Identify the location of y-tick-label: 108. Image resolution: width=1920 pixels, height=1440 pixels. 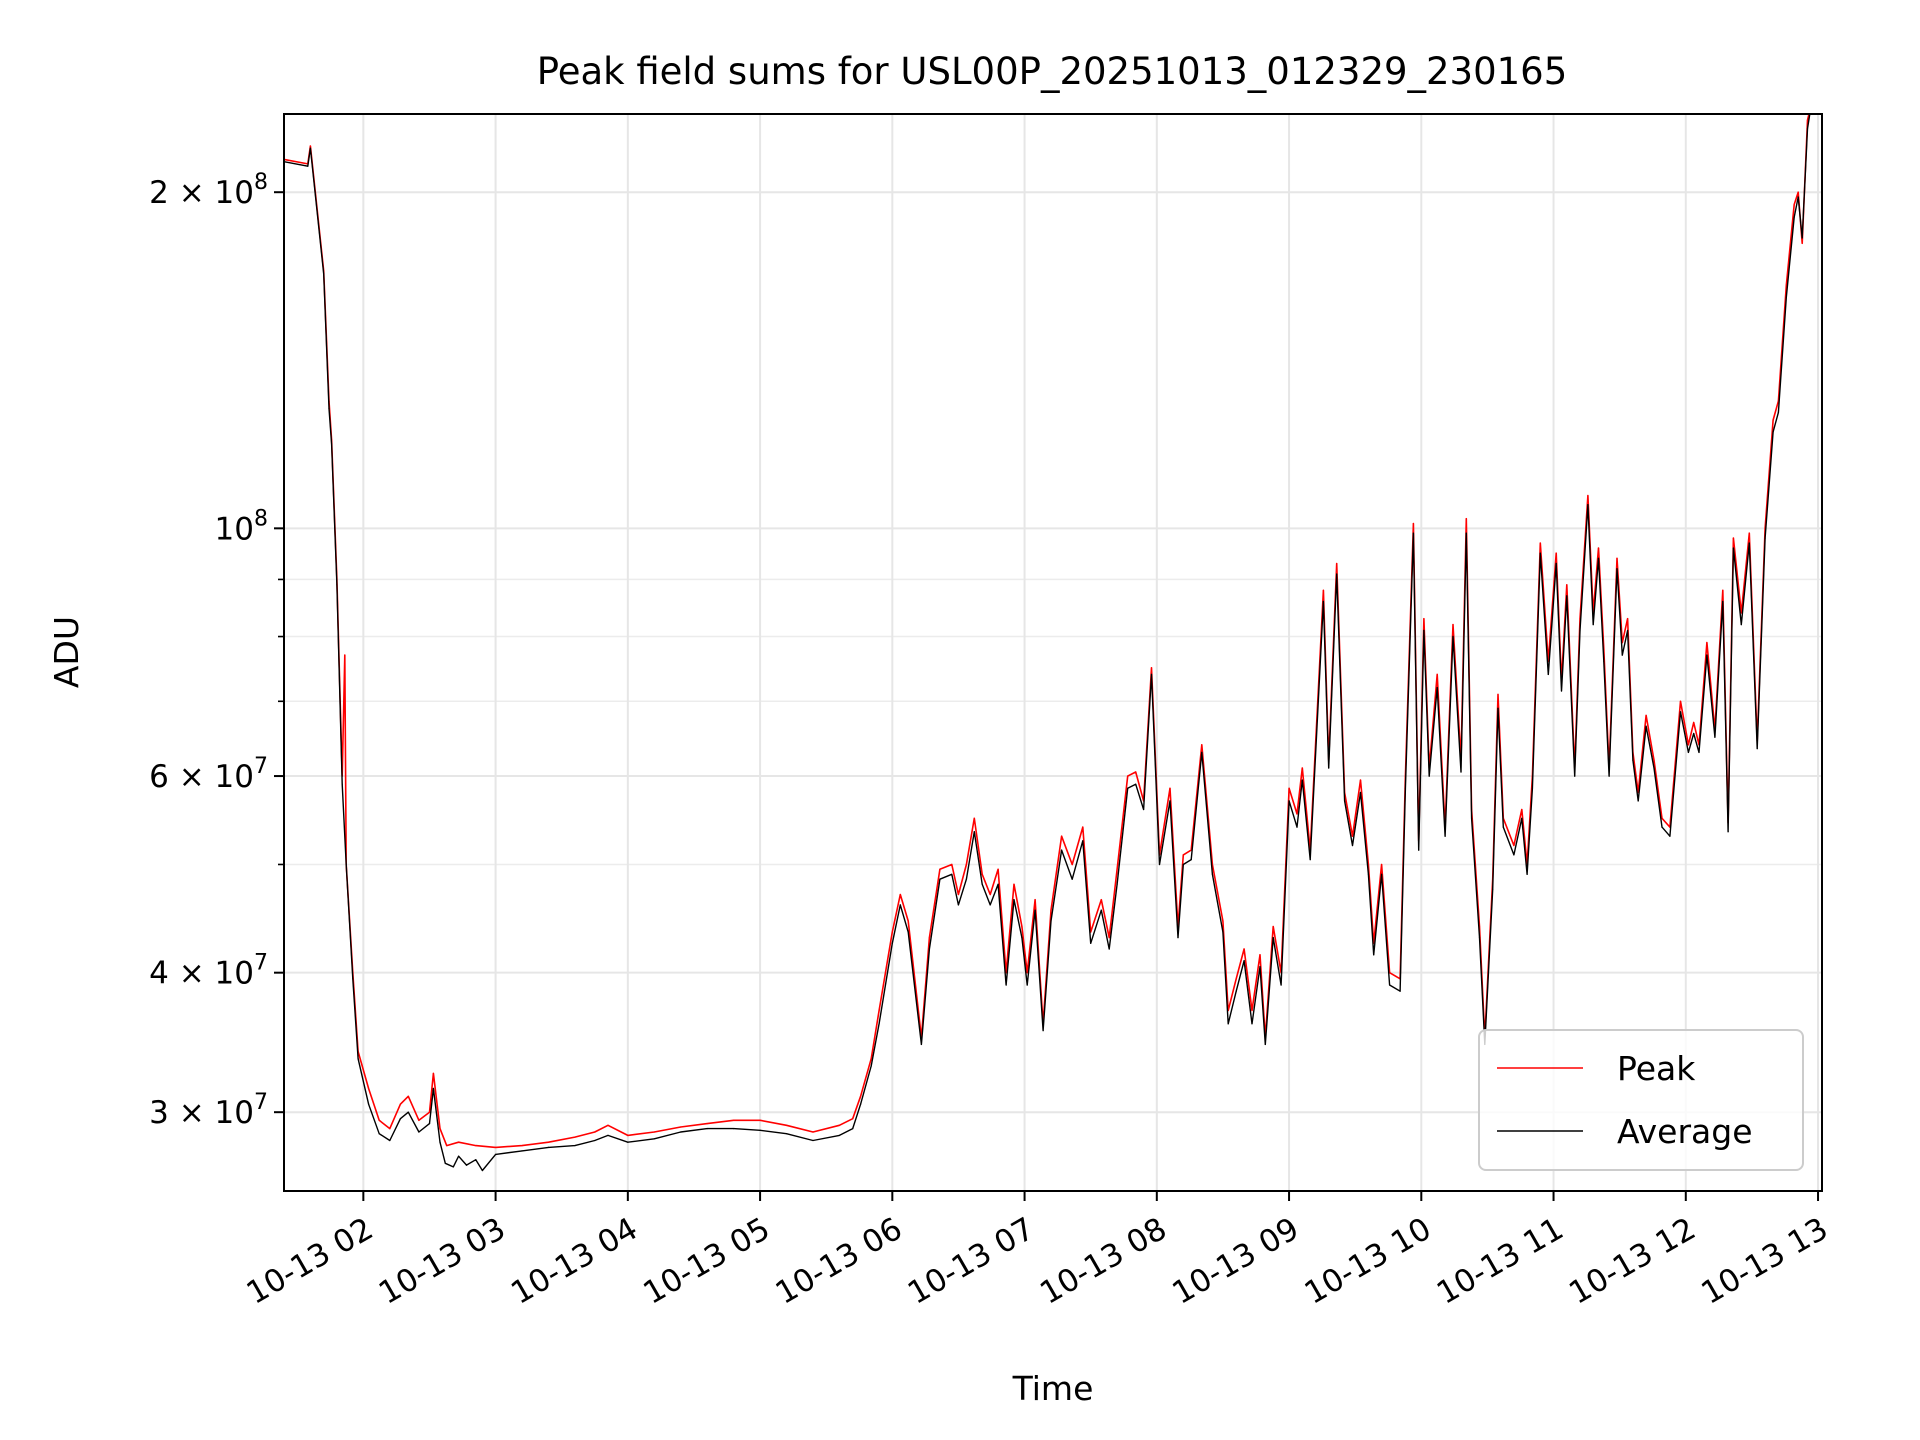
(241, 526).